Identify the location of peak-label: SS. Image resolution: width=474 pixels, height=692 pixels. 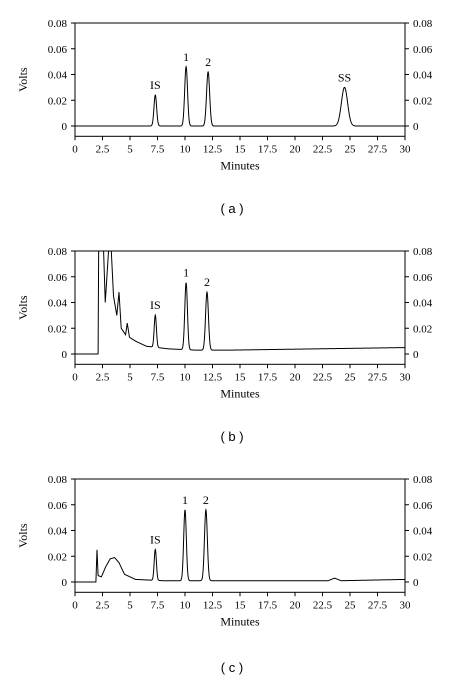
(344, 77).